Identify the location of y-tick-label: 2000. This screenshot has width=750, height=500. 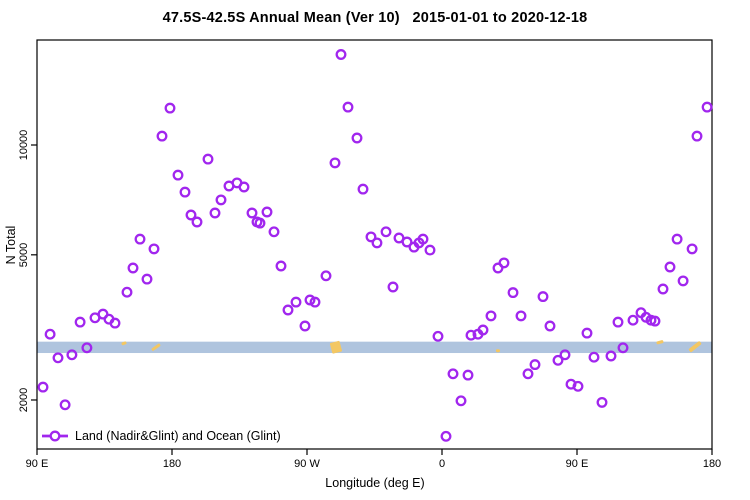
(24, 400).